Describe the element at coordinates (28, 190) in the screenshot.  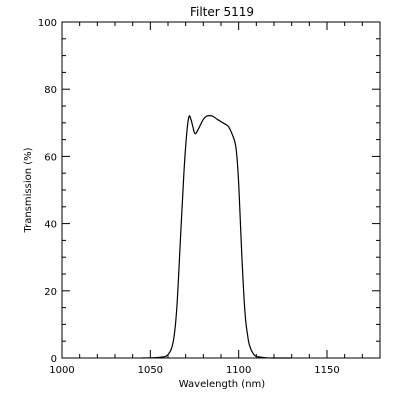
I see `y-axis-label: Transmission (%)` at that location.